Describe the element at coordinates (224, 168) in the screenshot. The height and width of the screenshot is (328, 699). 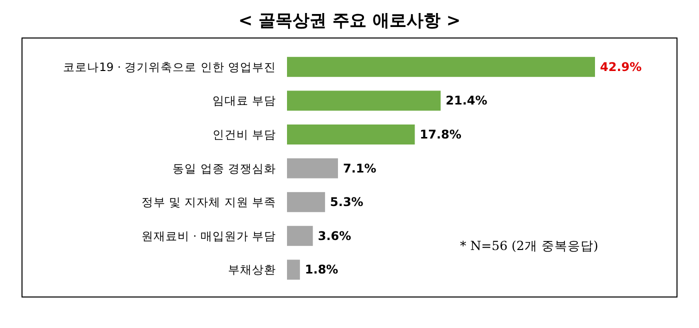
I see `category-label: 동일 업종 경쟁심화` at that location.